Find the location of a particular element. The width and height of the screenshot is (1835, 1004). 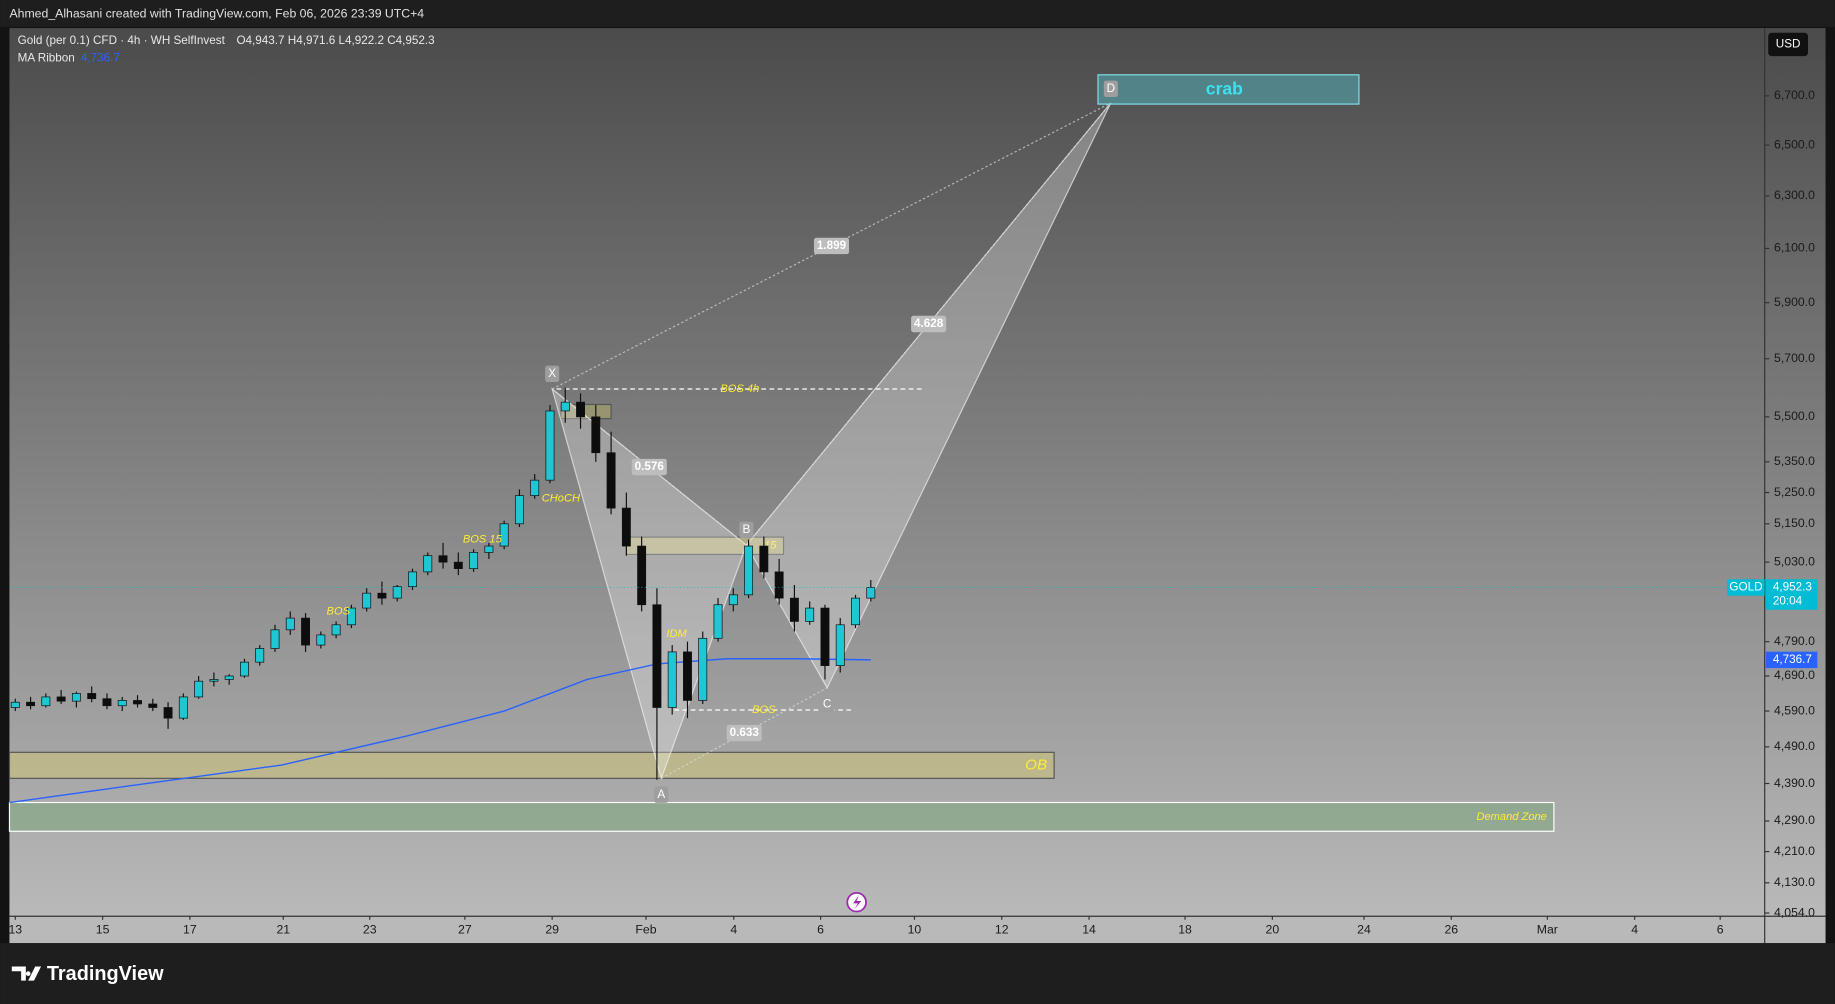

footer is located at coordinates (917, 973).